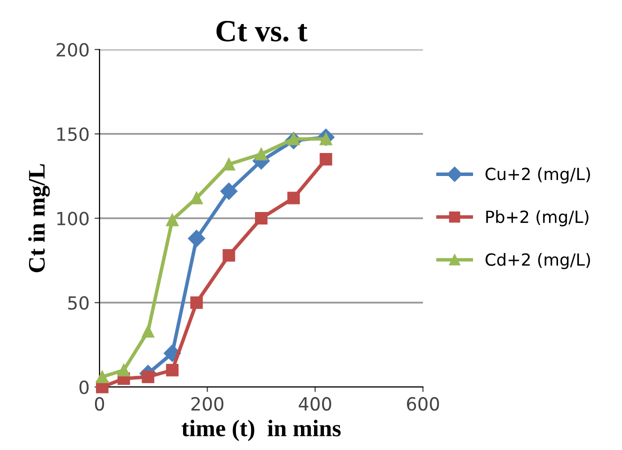 This screenshot has width=622, height=450. I want to click on x-tick-label: 400, so click(315, 404).